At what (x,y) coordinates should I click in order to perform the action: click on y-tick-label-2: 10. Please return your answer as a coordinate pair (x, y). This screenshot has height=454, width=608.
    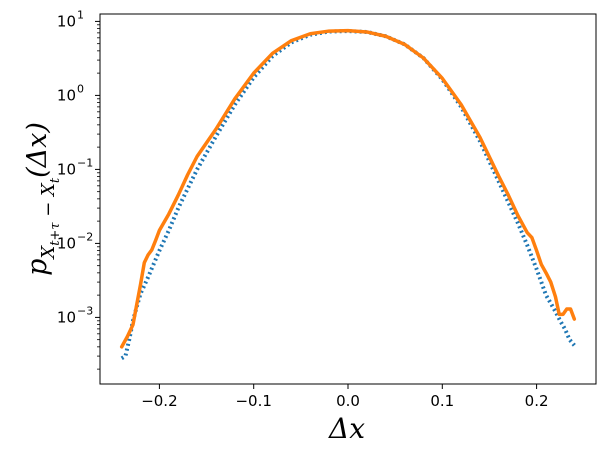
    Looking at the image, I should click on (66, 169).